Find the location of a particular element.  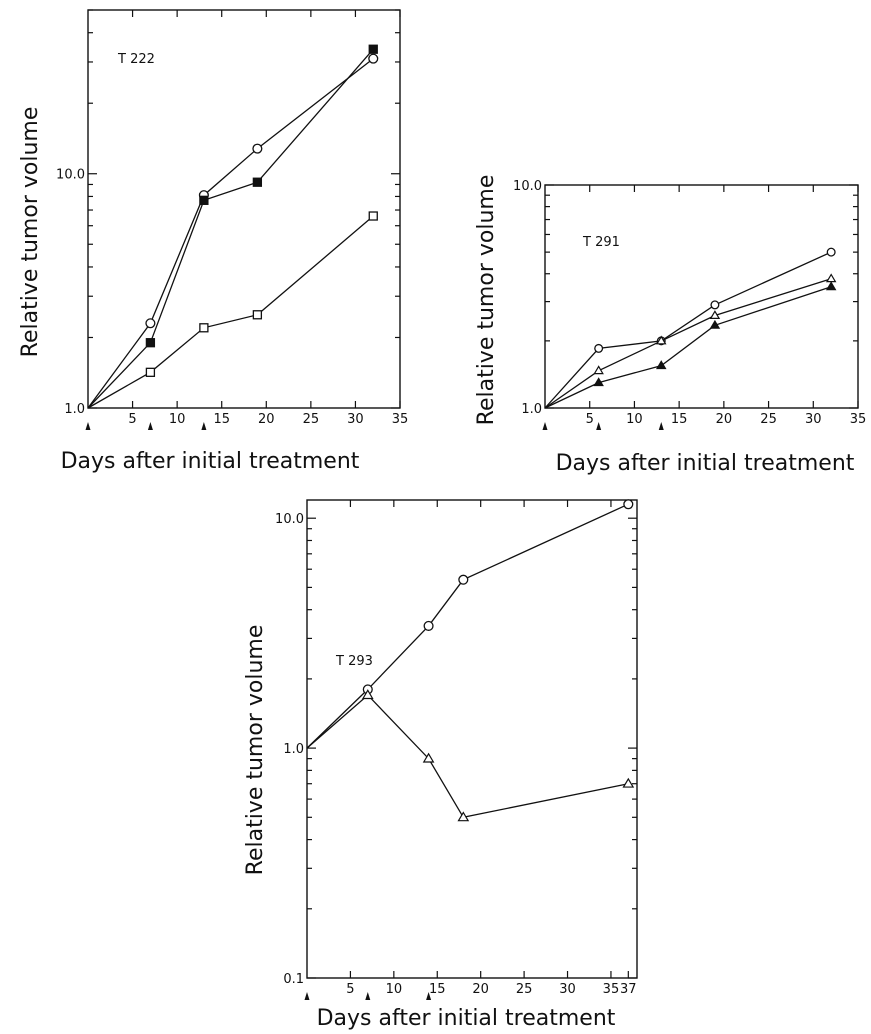

plot-frame-t222 is located at coordinates (244, 209).